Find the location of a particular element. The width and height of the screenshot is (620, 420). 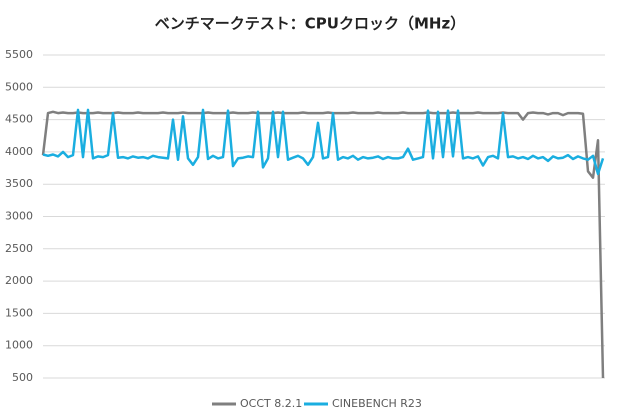

y-tick-label: 1000 is located at coordinates (19, 345).